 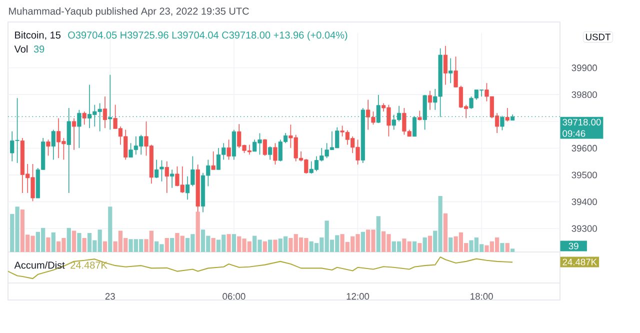 What do you see at coordinates (208, 36) in the screenshot?
I see `chart-subtitle: O39704.05 H39725.96 L39704.04 C39718.00 +13.96 (+0.04%)` at bounding box center [208, 36].